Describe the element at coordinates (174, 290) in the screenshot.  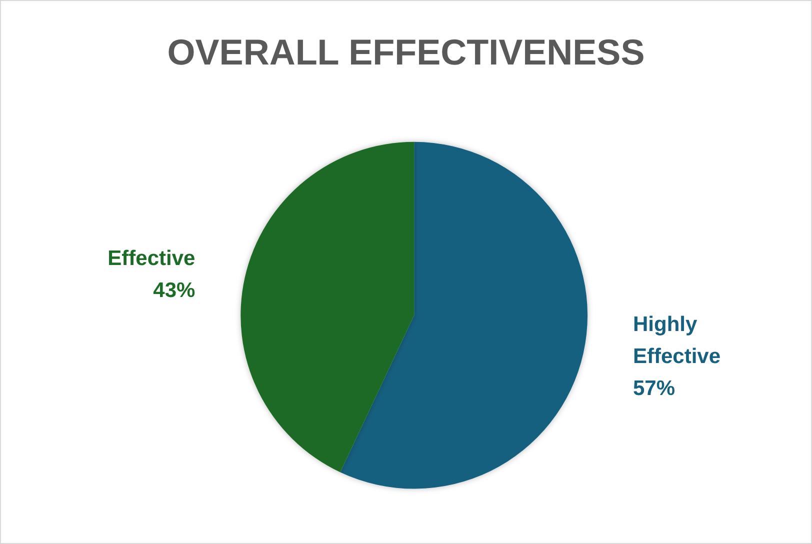
I see `data-label: 43%` at that location.